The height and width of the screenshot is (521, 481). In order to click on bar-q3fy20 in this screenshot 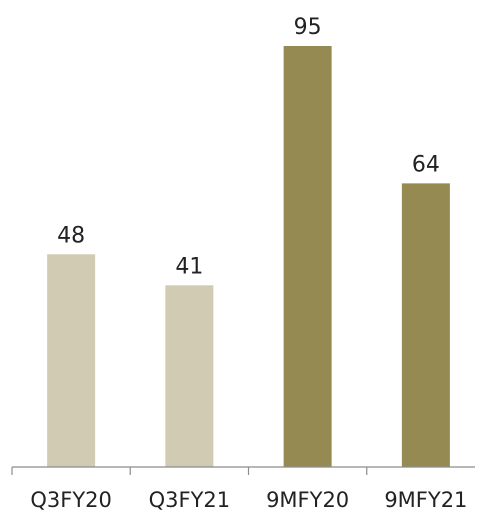, I will do `click(71, 360)`.